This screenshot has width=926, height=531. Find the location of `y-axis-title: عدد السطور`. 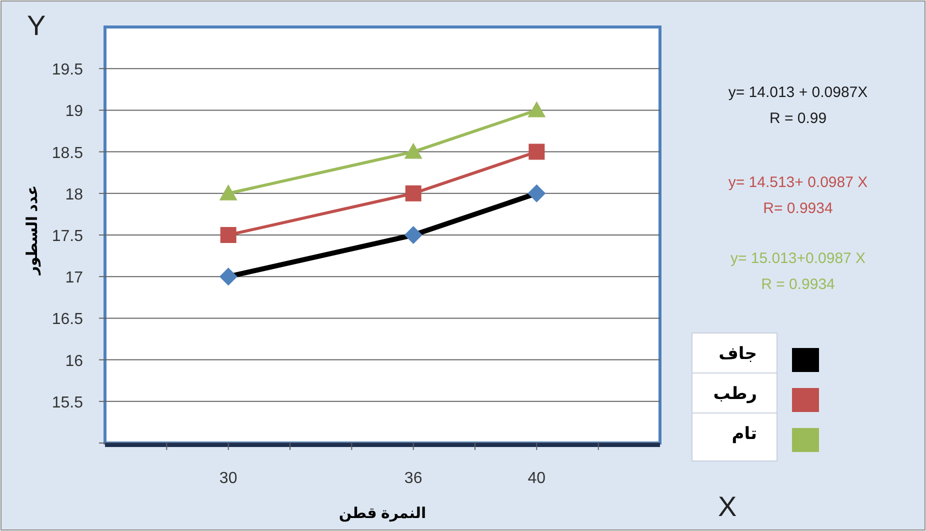

y-axis-title: عدد السطور is located at coordinates (32, 230).